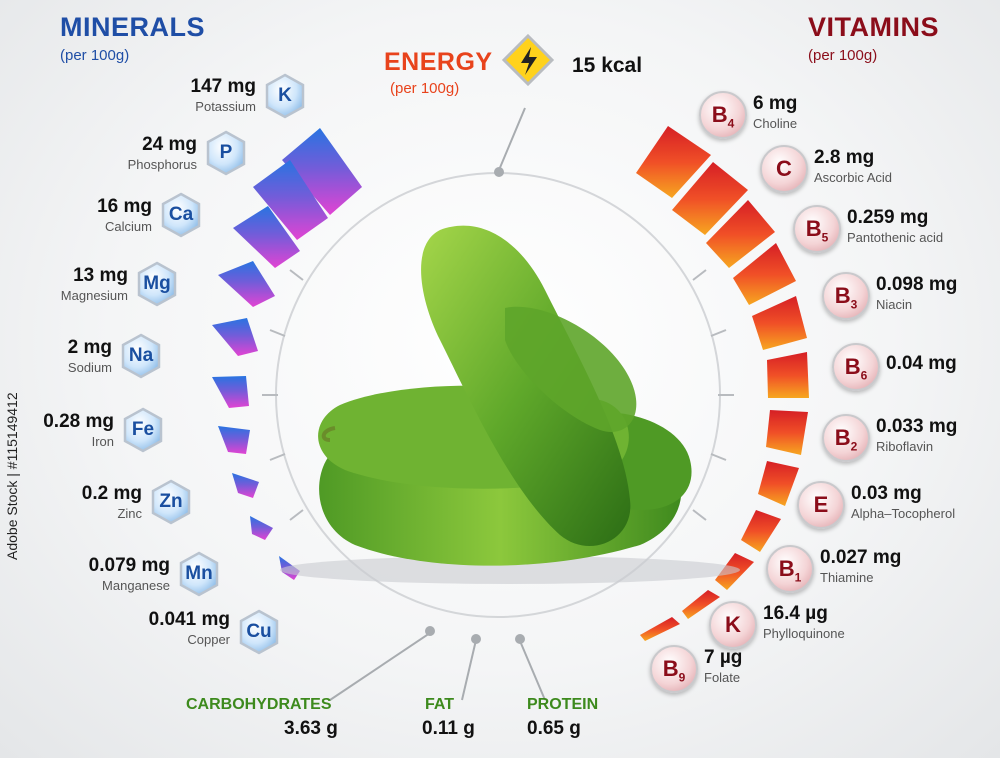  Describe the element at coordinates (94, 295) in the screenshot. I see `mineral-name: Magnesium` at that location.